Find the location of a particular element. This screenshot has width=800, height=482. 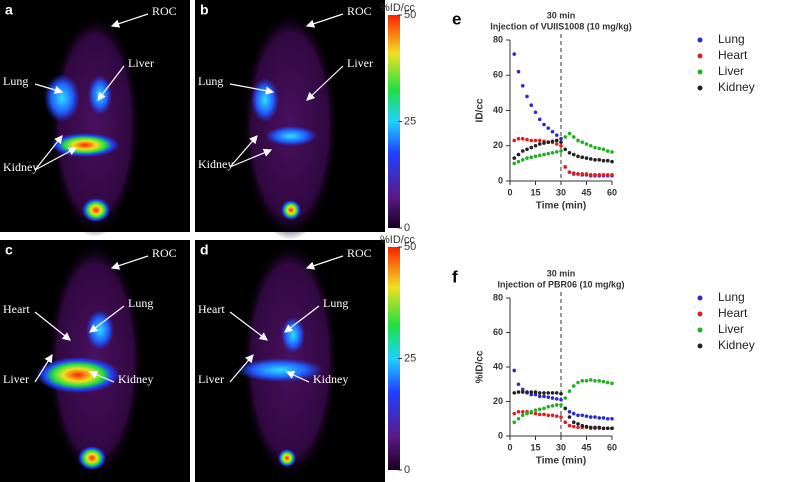

y-tick-label: 0 is located at coordinates (500, 435).